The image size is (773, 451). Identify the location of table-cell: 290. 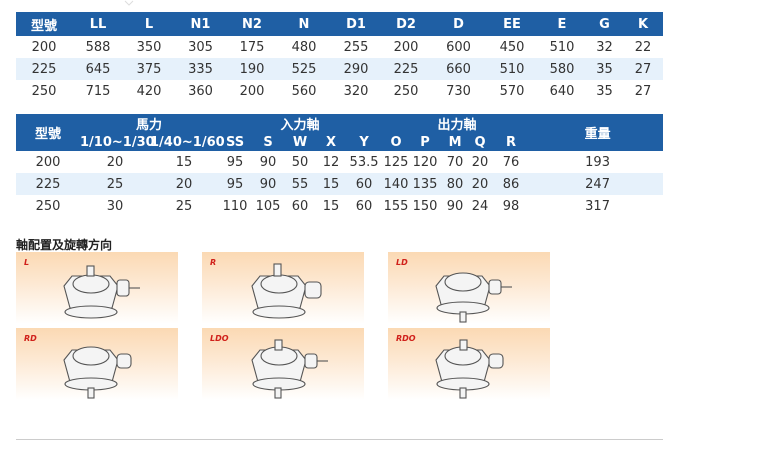
(356, 69).